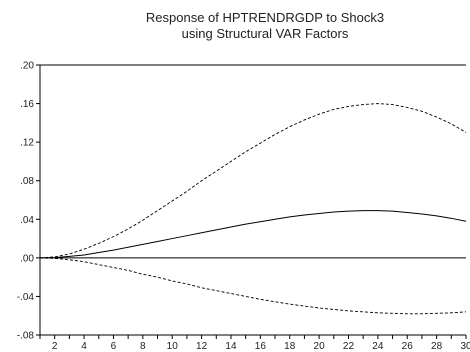 This screenshot has width=470, height=352. I want to click on y-tick-label: .16, so click(27, 104).